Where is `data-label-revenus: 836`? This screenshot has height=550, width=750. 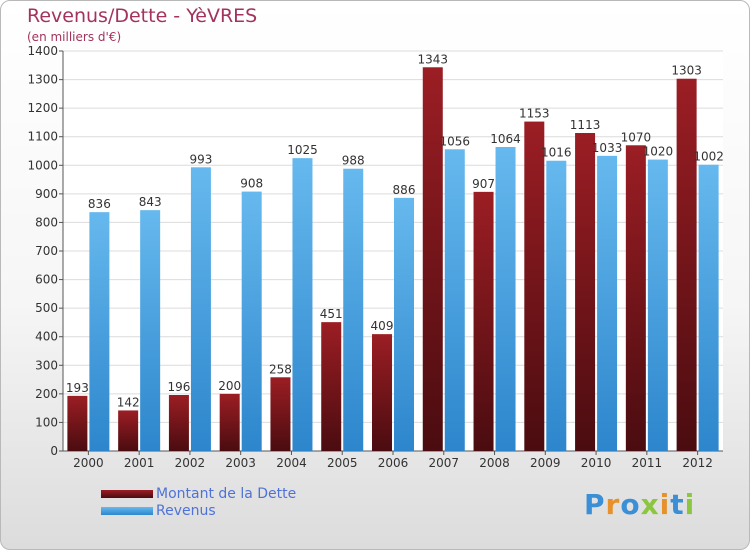 data-label-revenus: 836 is located at coordinates (99, 204).